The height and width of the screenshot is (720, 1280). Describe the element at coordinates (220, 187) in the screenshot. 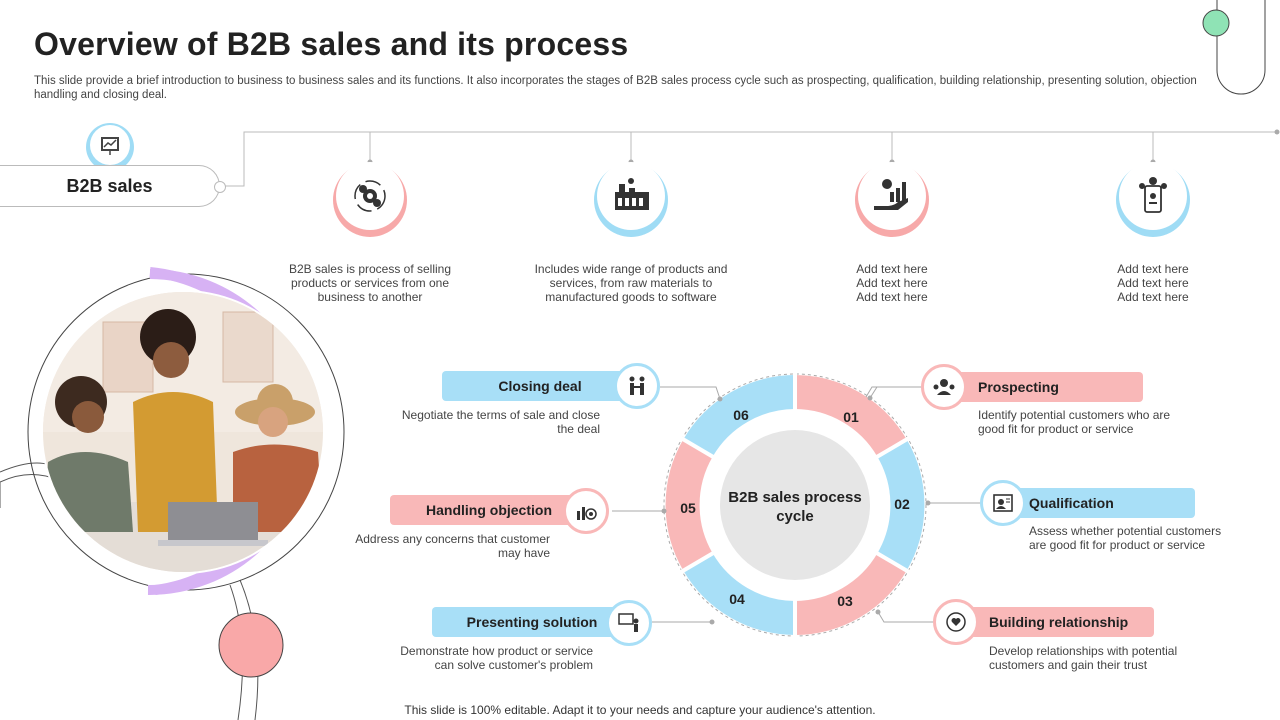

I see `b2b-connector-knob` at that location.